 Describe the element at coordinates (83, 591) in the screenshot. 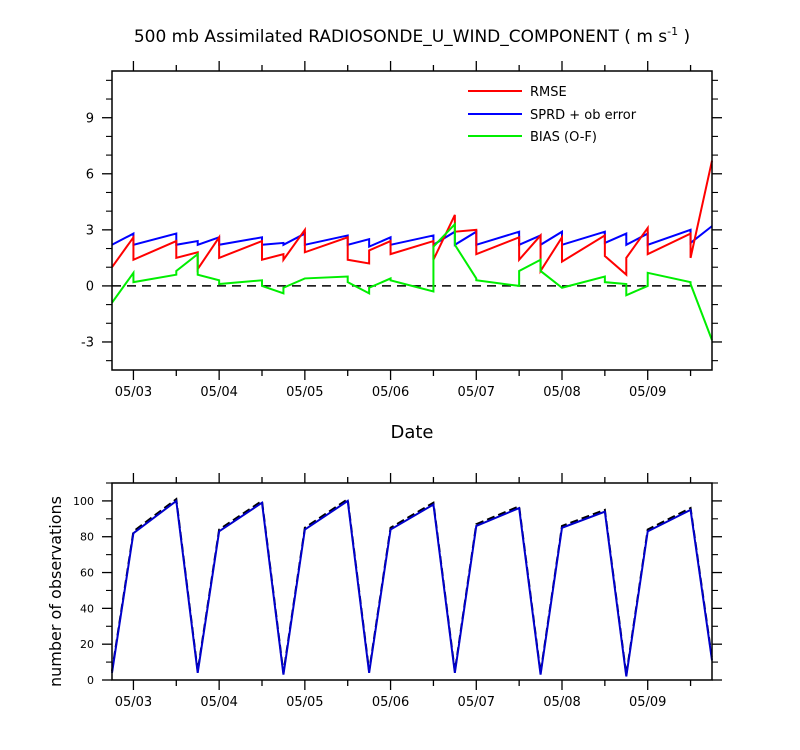

I see `bottom-plot-y-tick-labels: 0 20 40 60 80 100` at that location.